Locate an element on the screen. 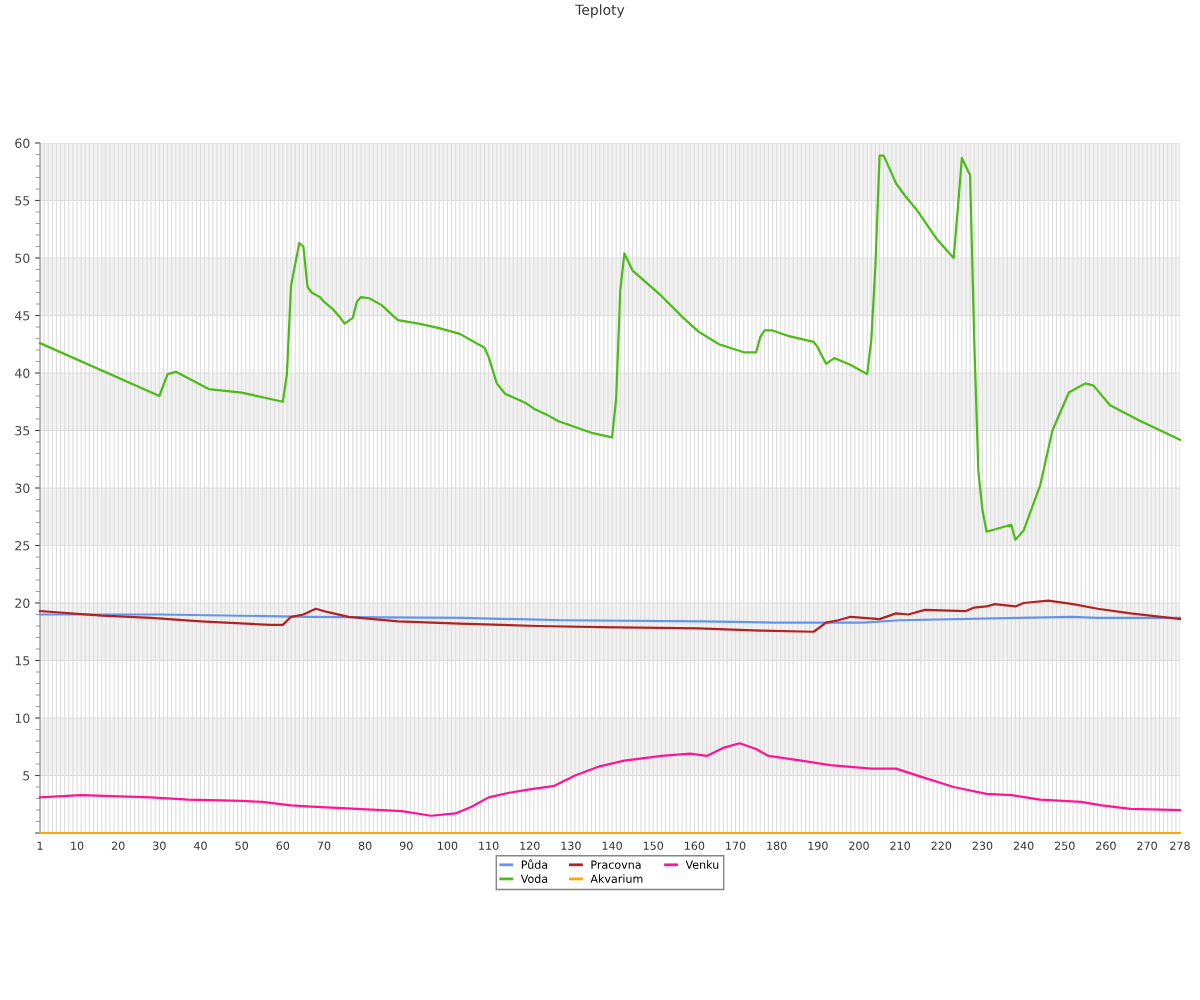 The image size is (1200, 1000). x-tick-label: 60 is located at coordinates (283, 845).